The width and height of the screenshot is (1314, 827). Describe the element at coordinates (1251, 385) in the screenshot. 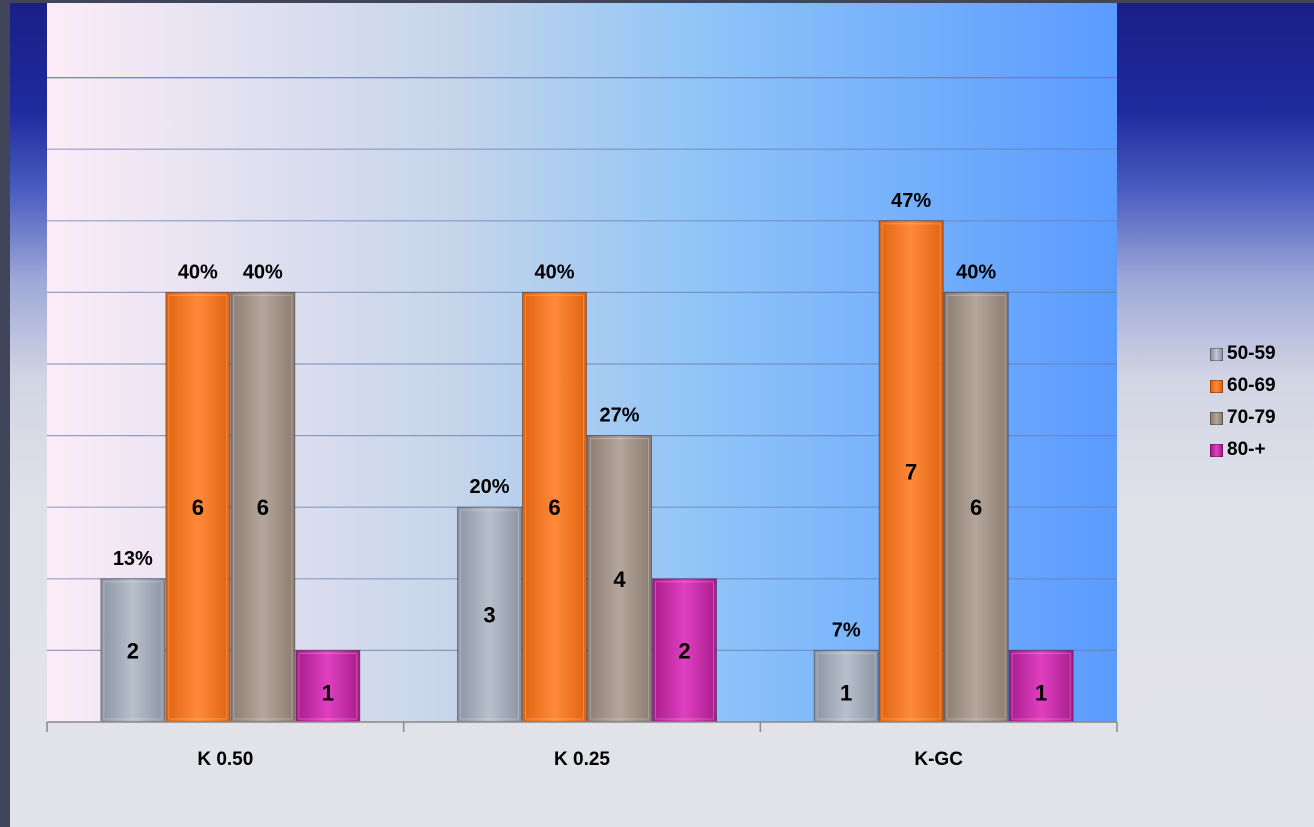

I see `legend-label: 60-69` at that location.